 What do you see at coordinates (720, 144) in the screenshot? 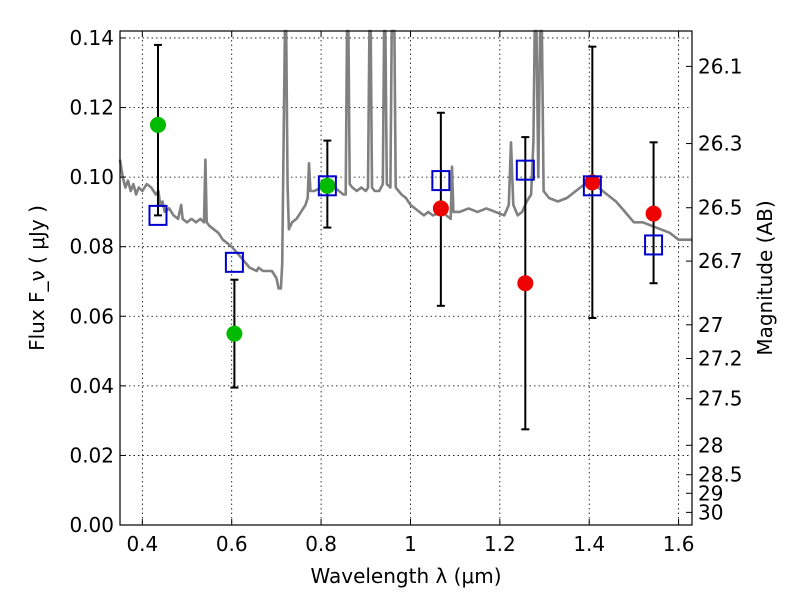
I see `right-y-tick-label: 26.3` at bounding box center [720, 144].